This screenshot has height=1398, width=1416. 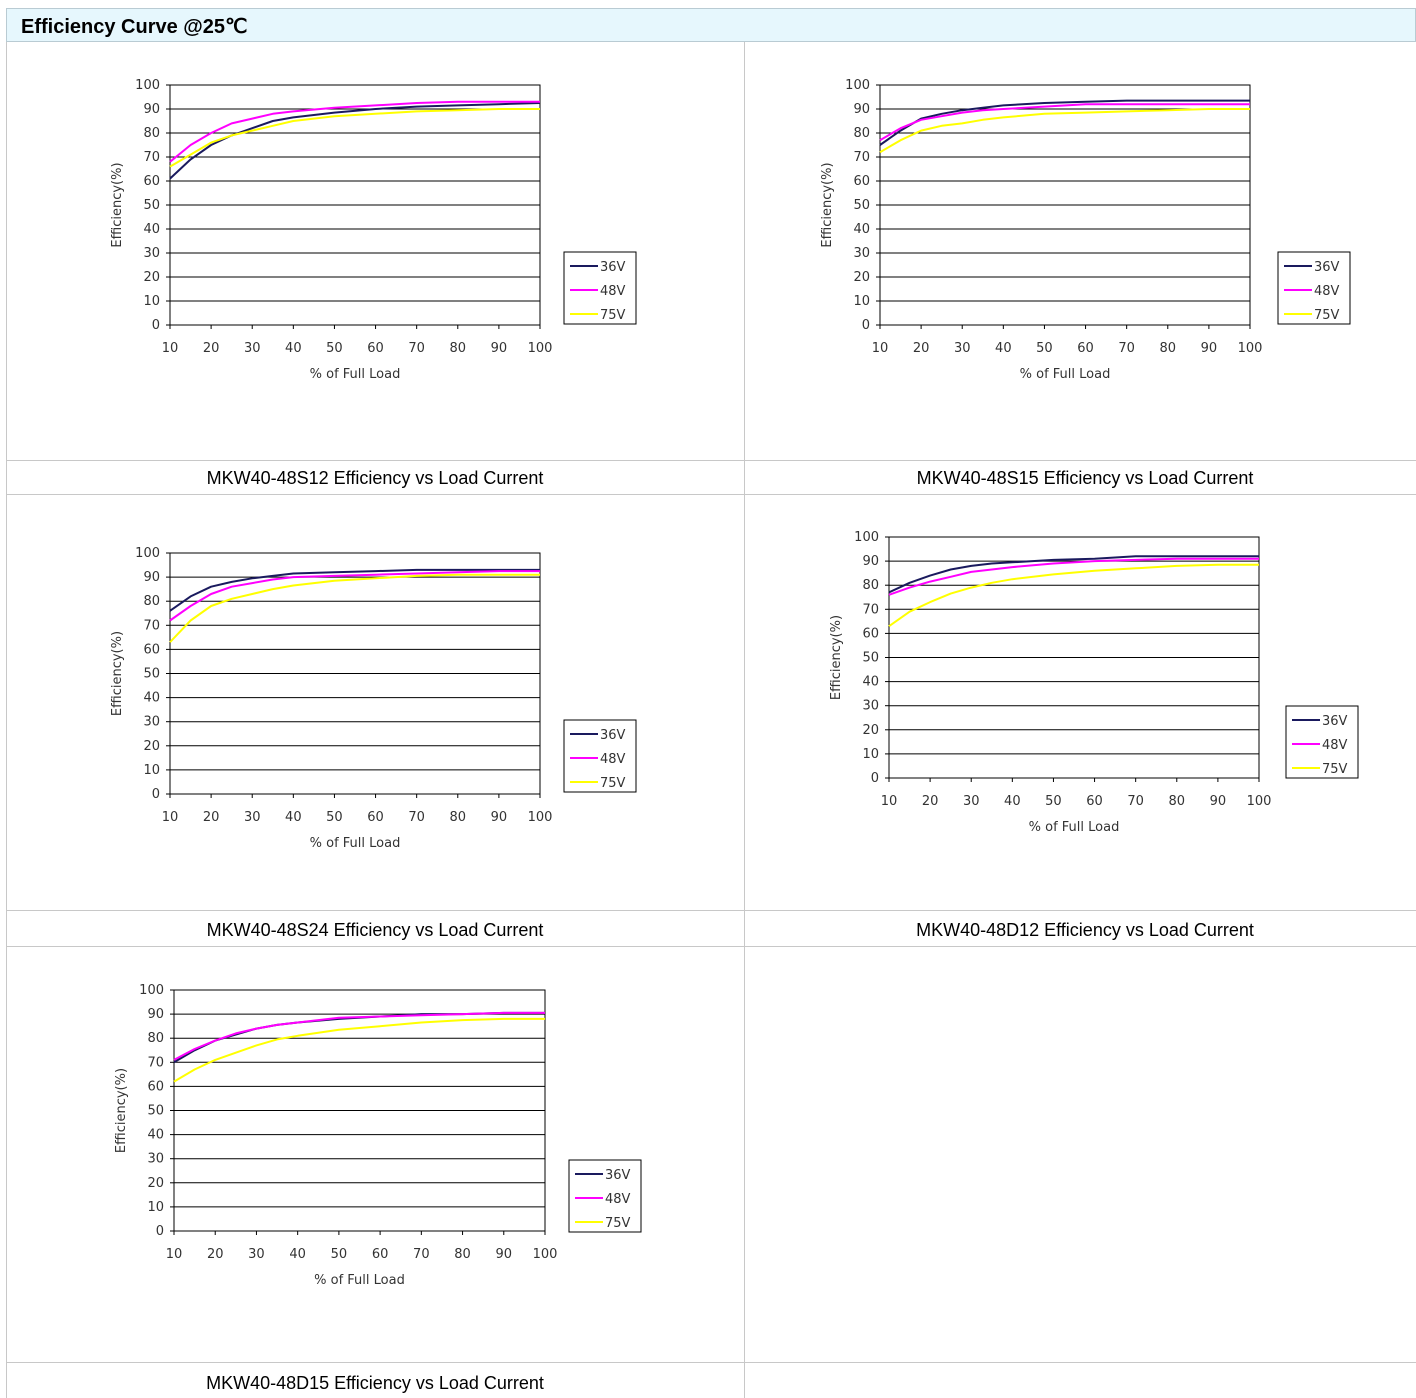 I want to click on chart-1-xtick-label-100: 100, so click(x=540, y=348).